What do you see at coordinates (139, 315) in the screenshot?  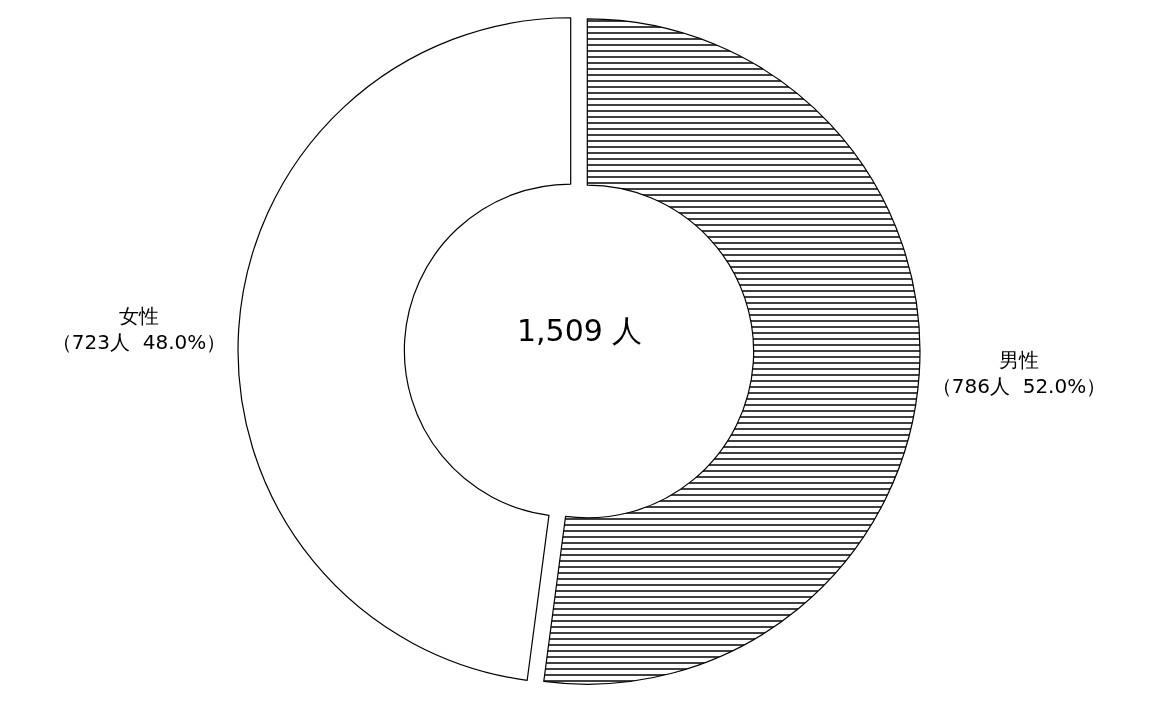 I see `slice-label: 女性` at bounding box center [139, 315].